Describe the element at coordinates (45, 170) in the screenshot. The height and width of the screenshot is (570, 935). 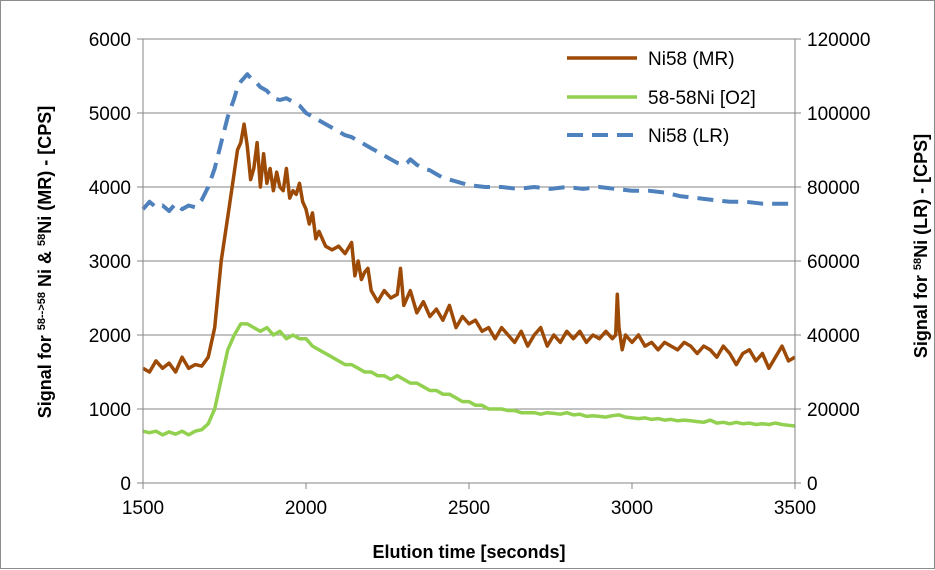
I see `y-left-title-part-3: Ni (MR) - [CPS]` at that location.